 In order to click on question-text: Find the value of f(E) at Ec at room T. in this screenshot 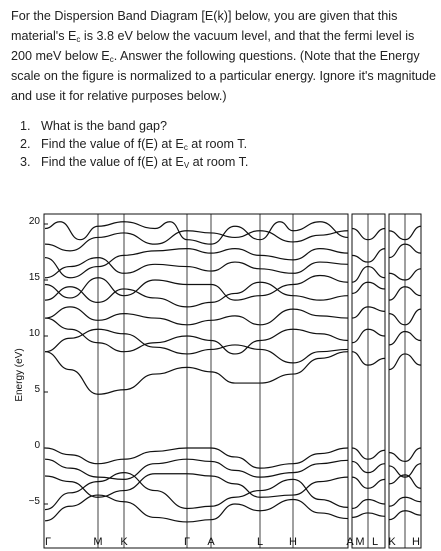, I will do `click(144, 144)`.